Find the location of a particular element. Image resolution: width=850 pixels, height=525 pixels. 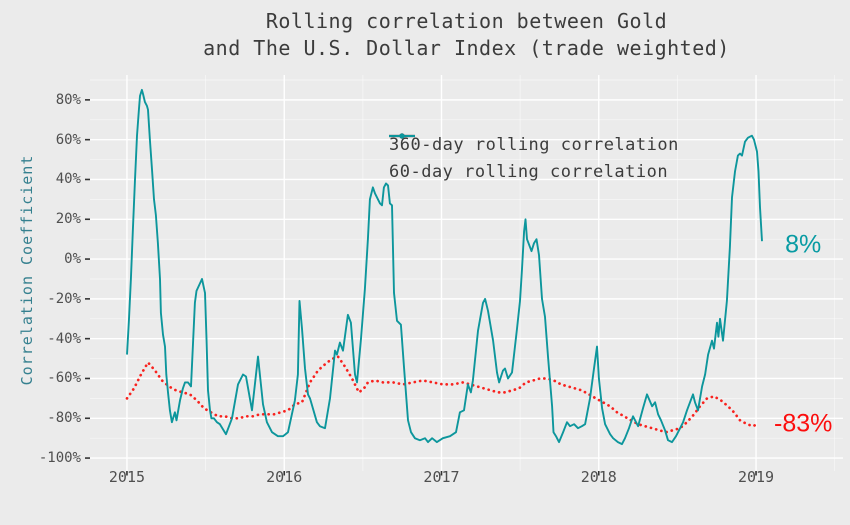

legend-item: 360-day rolling correlation is located at coordinates (534, 144).